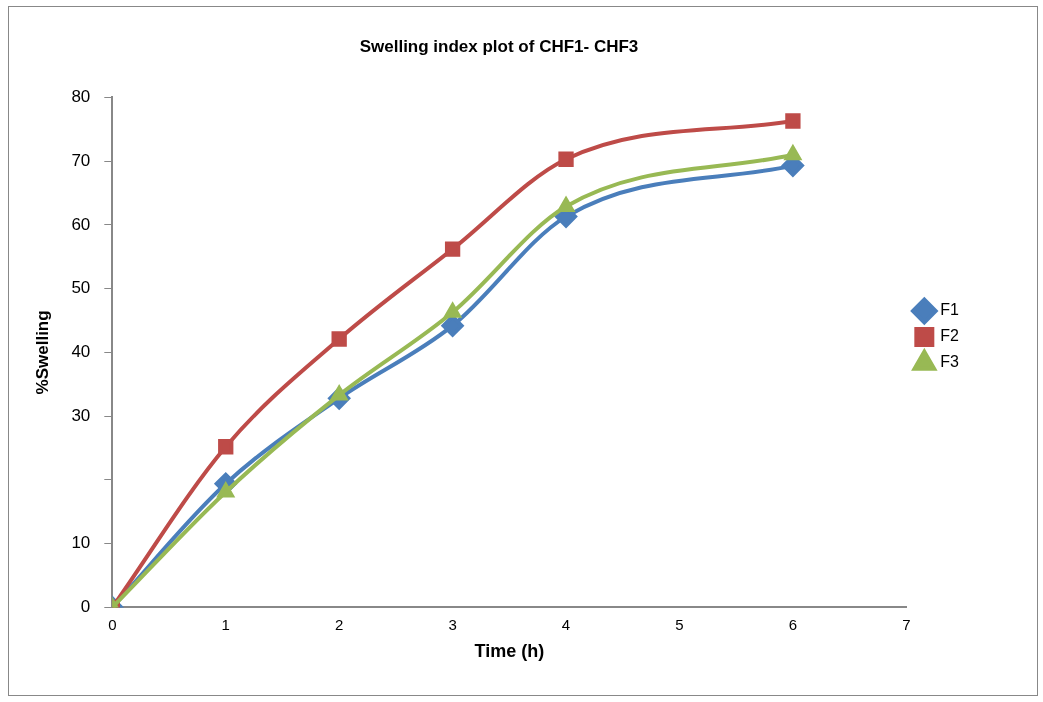 This screenshot has width=1043, height=702. What do you see at coordinates (42, 352) in the screenshot?
I see `y-axis-title: %Swelling` at bounding box center [42, 352].